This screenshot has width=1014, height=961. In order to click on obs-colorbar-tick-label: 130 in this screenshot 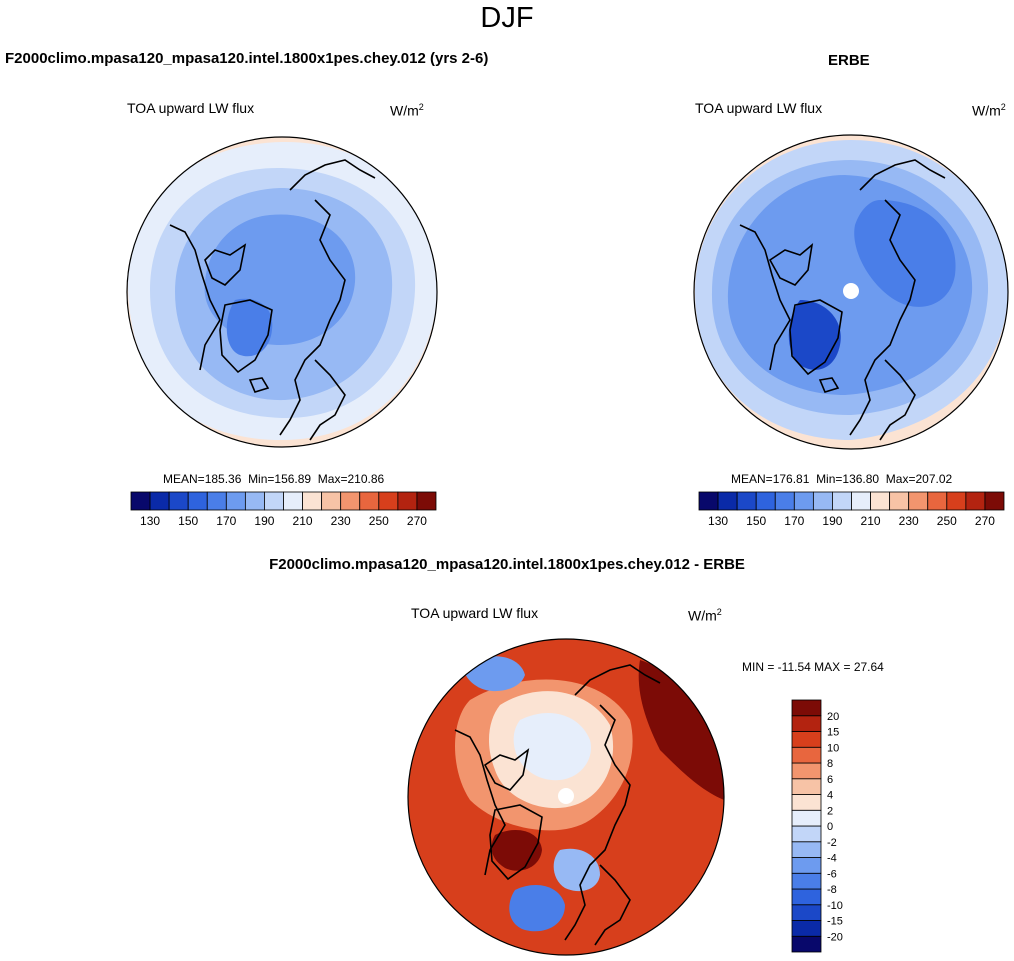, I will do `click(718, 521)`.